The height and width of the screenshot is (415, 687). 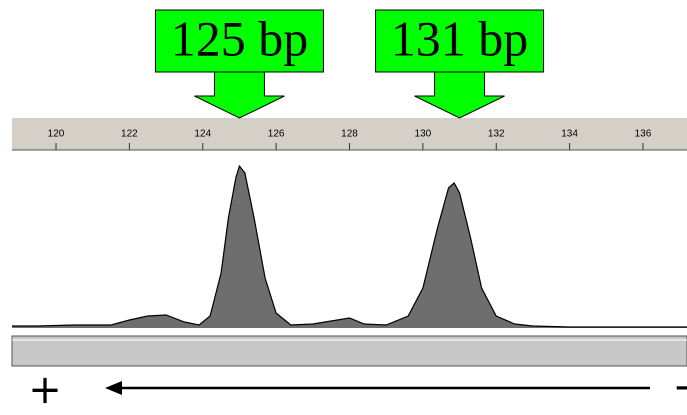 What do you see at coordinates (129, 134) in the screenshot?
I see `x-tick-label: 122` at bounding box center [129, 134].